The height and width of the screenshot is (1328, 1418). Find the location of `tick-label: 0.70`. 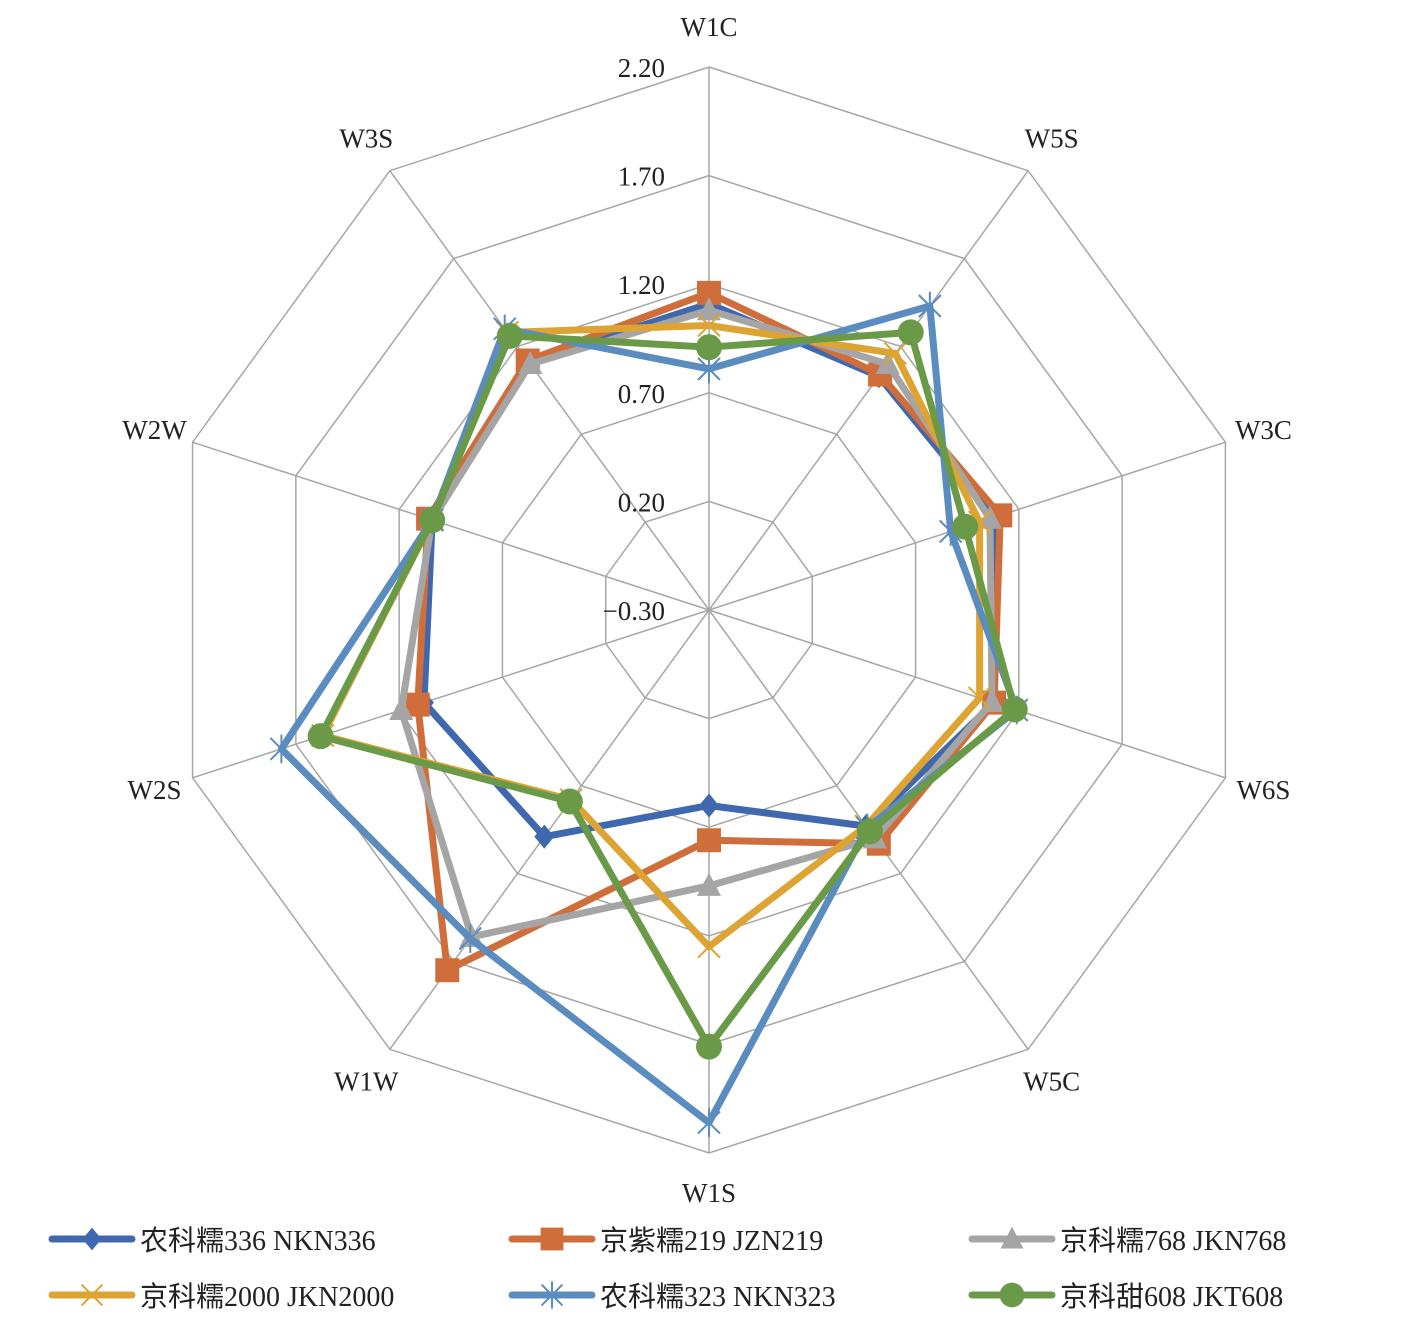

tick-label: 0.70 is located at coordinates (641, 394).